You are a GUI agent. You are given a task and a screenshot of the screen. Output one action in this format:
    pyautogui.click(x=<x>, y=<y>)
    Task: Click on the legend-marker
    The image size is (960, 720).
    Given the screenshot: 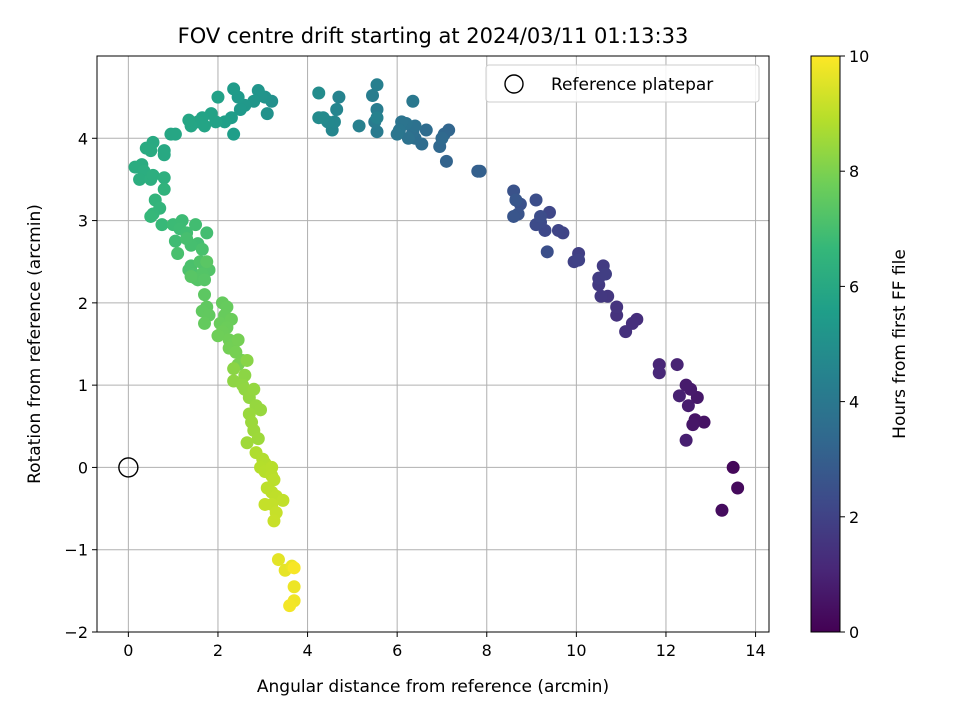 What is the action you would take?
    pyautogui.click(x=514, y=84)
    